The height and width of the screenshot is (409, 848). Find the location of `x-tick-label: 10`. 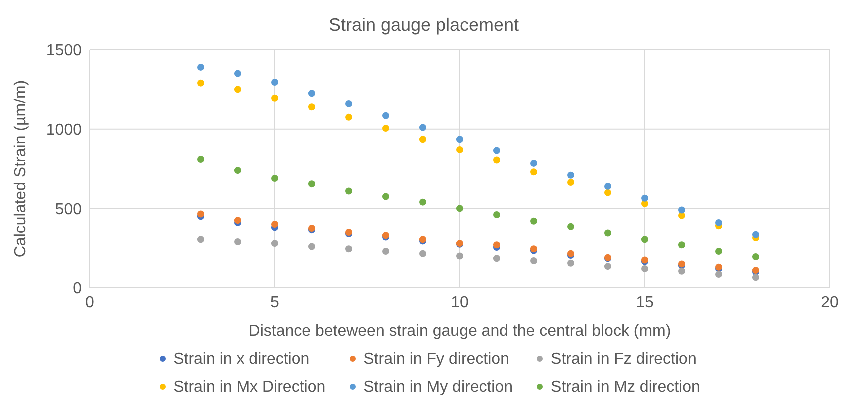

x-tick-label: 10 is located at coordinates (460, 303).